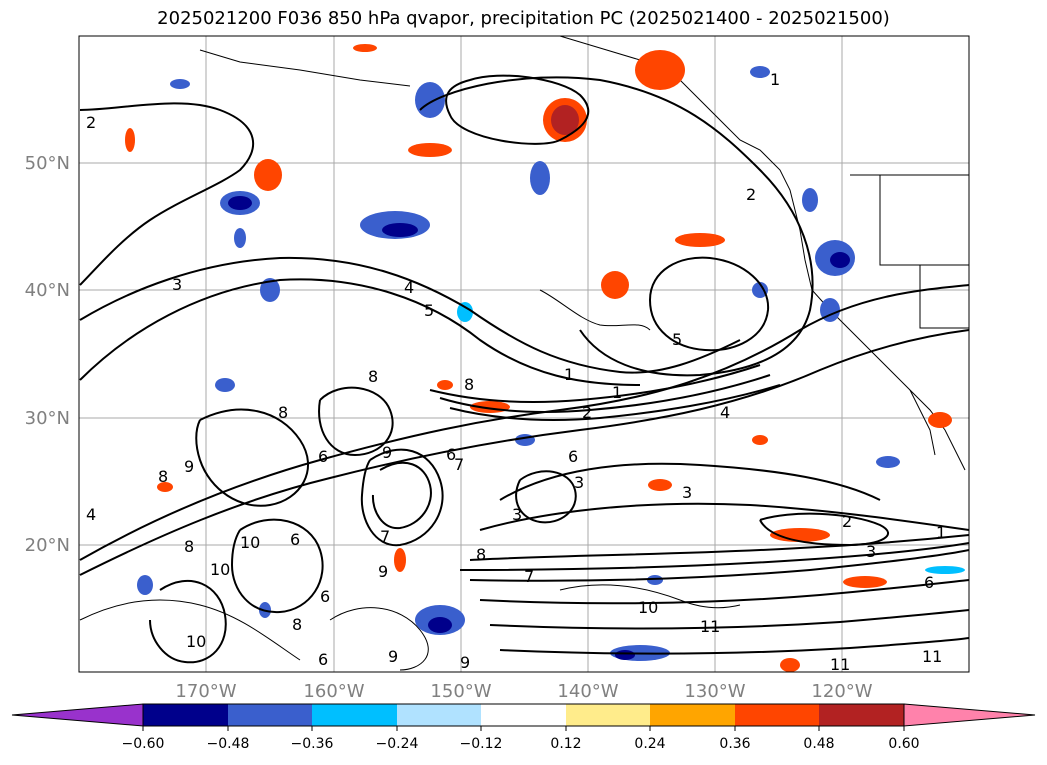 This screenshot has width=1047, height=765. Describe the element at coordinates (734, 744) in the screenshot. I see `colorbar-tick-label: 0.36` at that location.